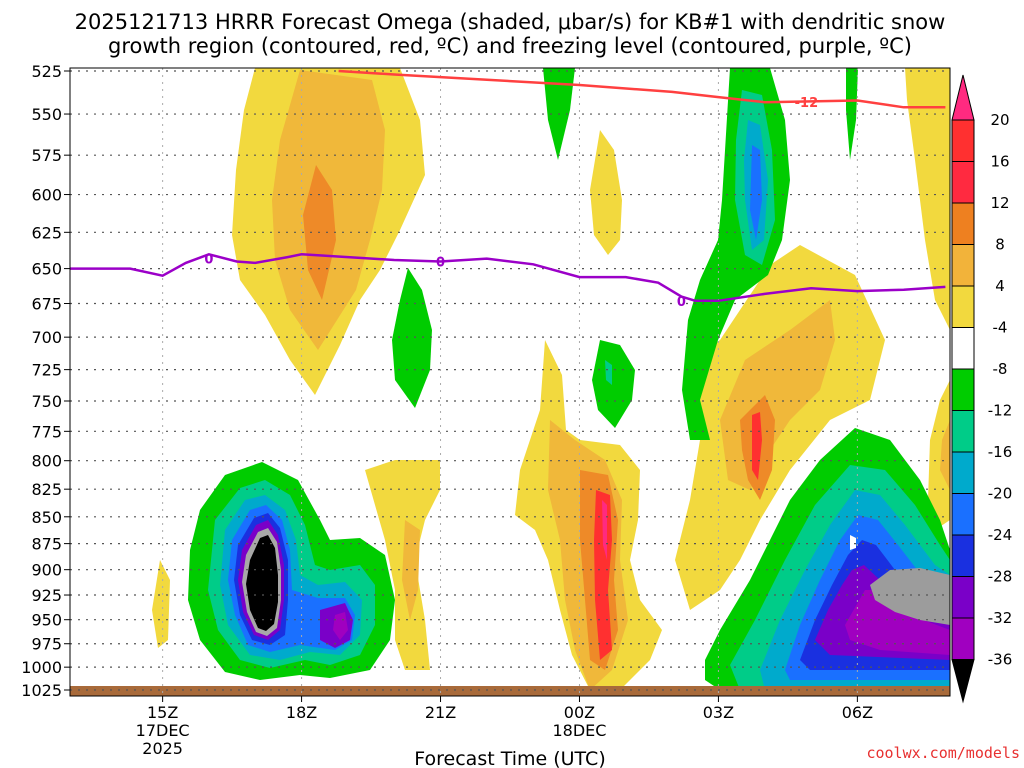 The height and width of the screenshot is (768, 1024). I want to click on omega-region-magenta-right-low, so click(897, 622).